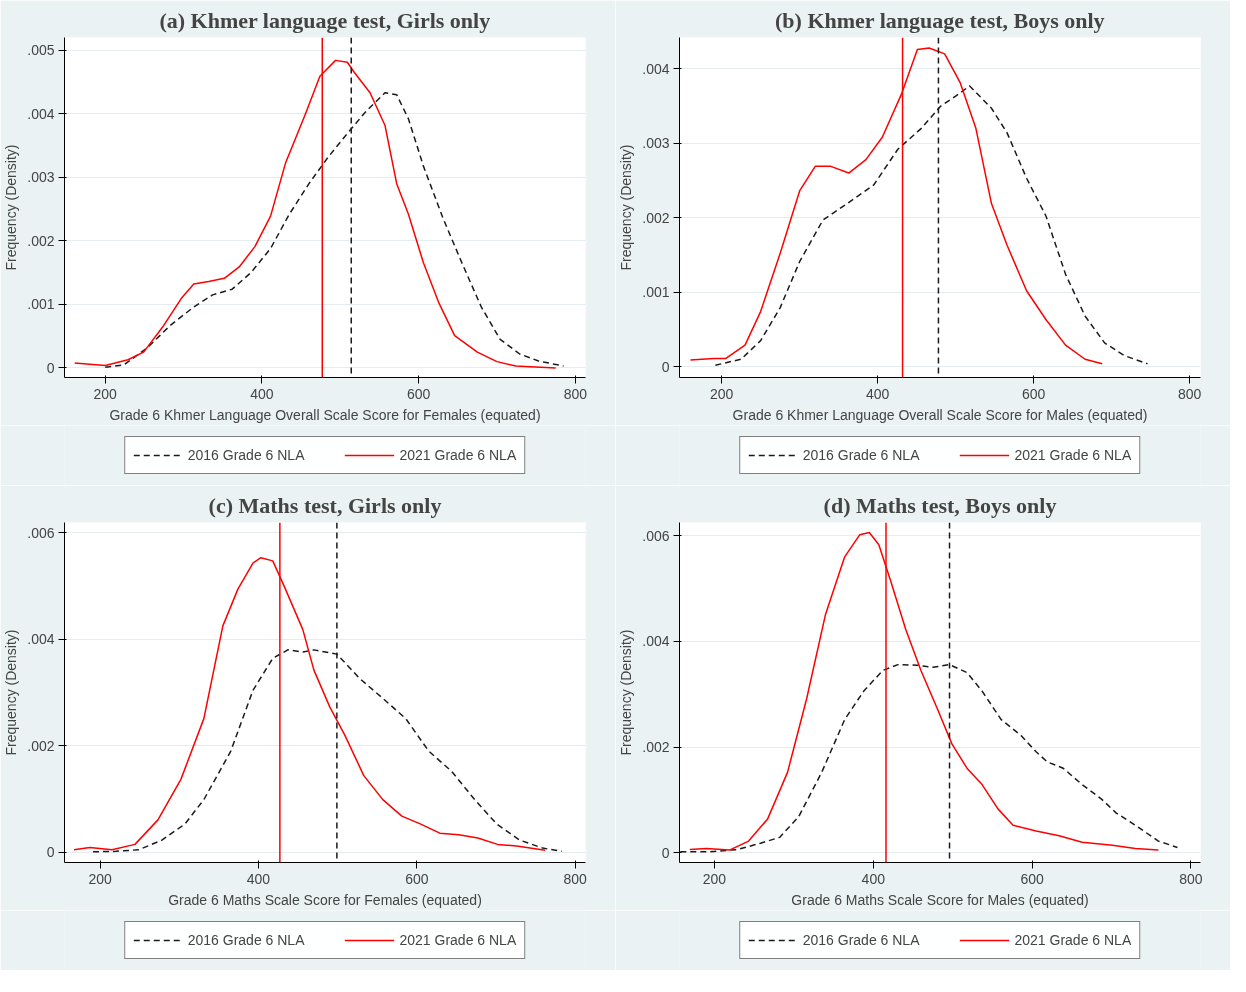  I want to click on x-axis-title: Grade 6 Maths Scale Score for Females (equated), so click(325, 899).